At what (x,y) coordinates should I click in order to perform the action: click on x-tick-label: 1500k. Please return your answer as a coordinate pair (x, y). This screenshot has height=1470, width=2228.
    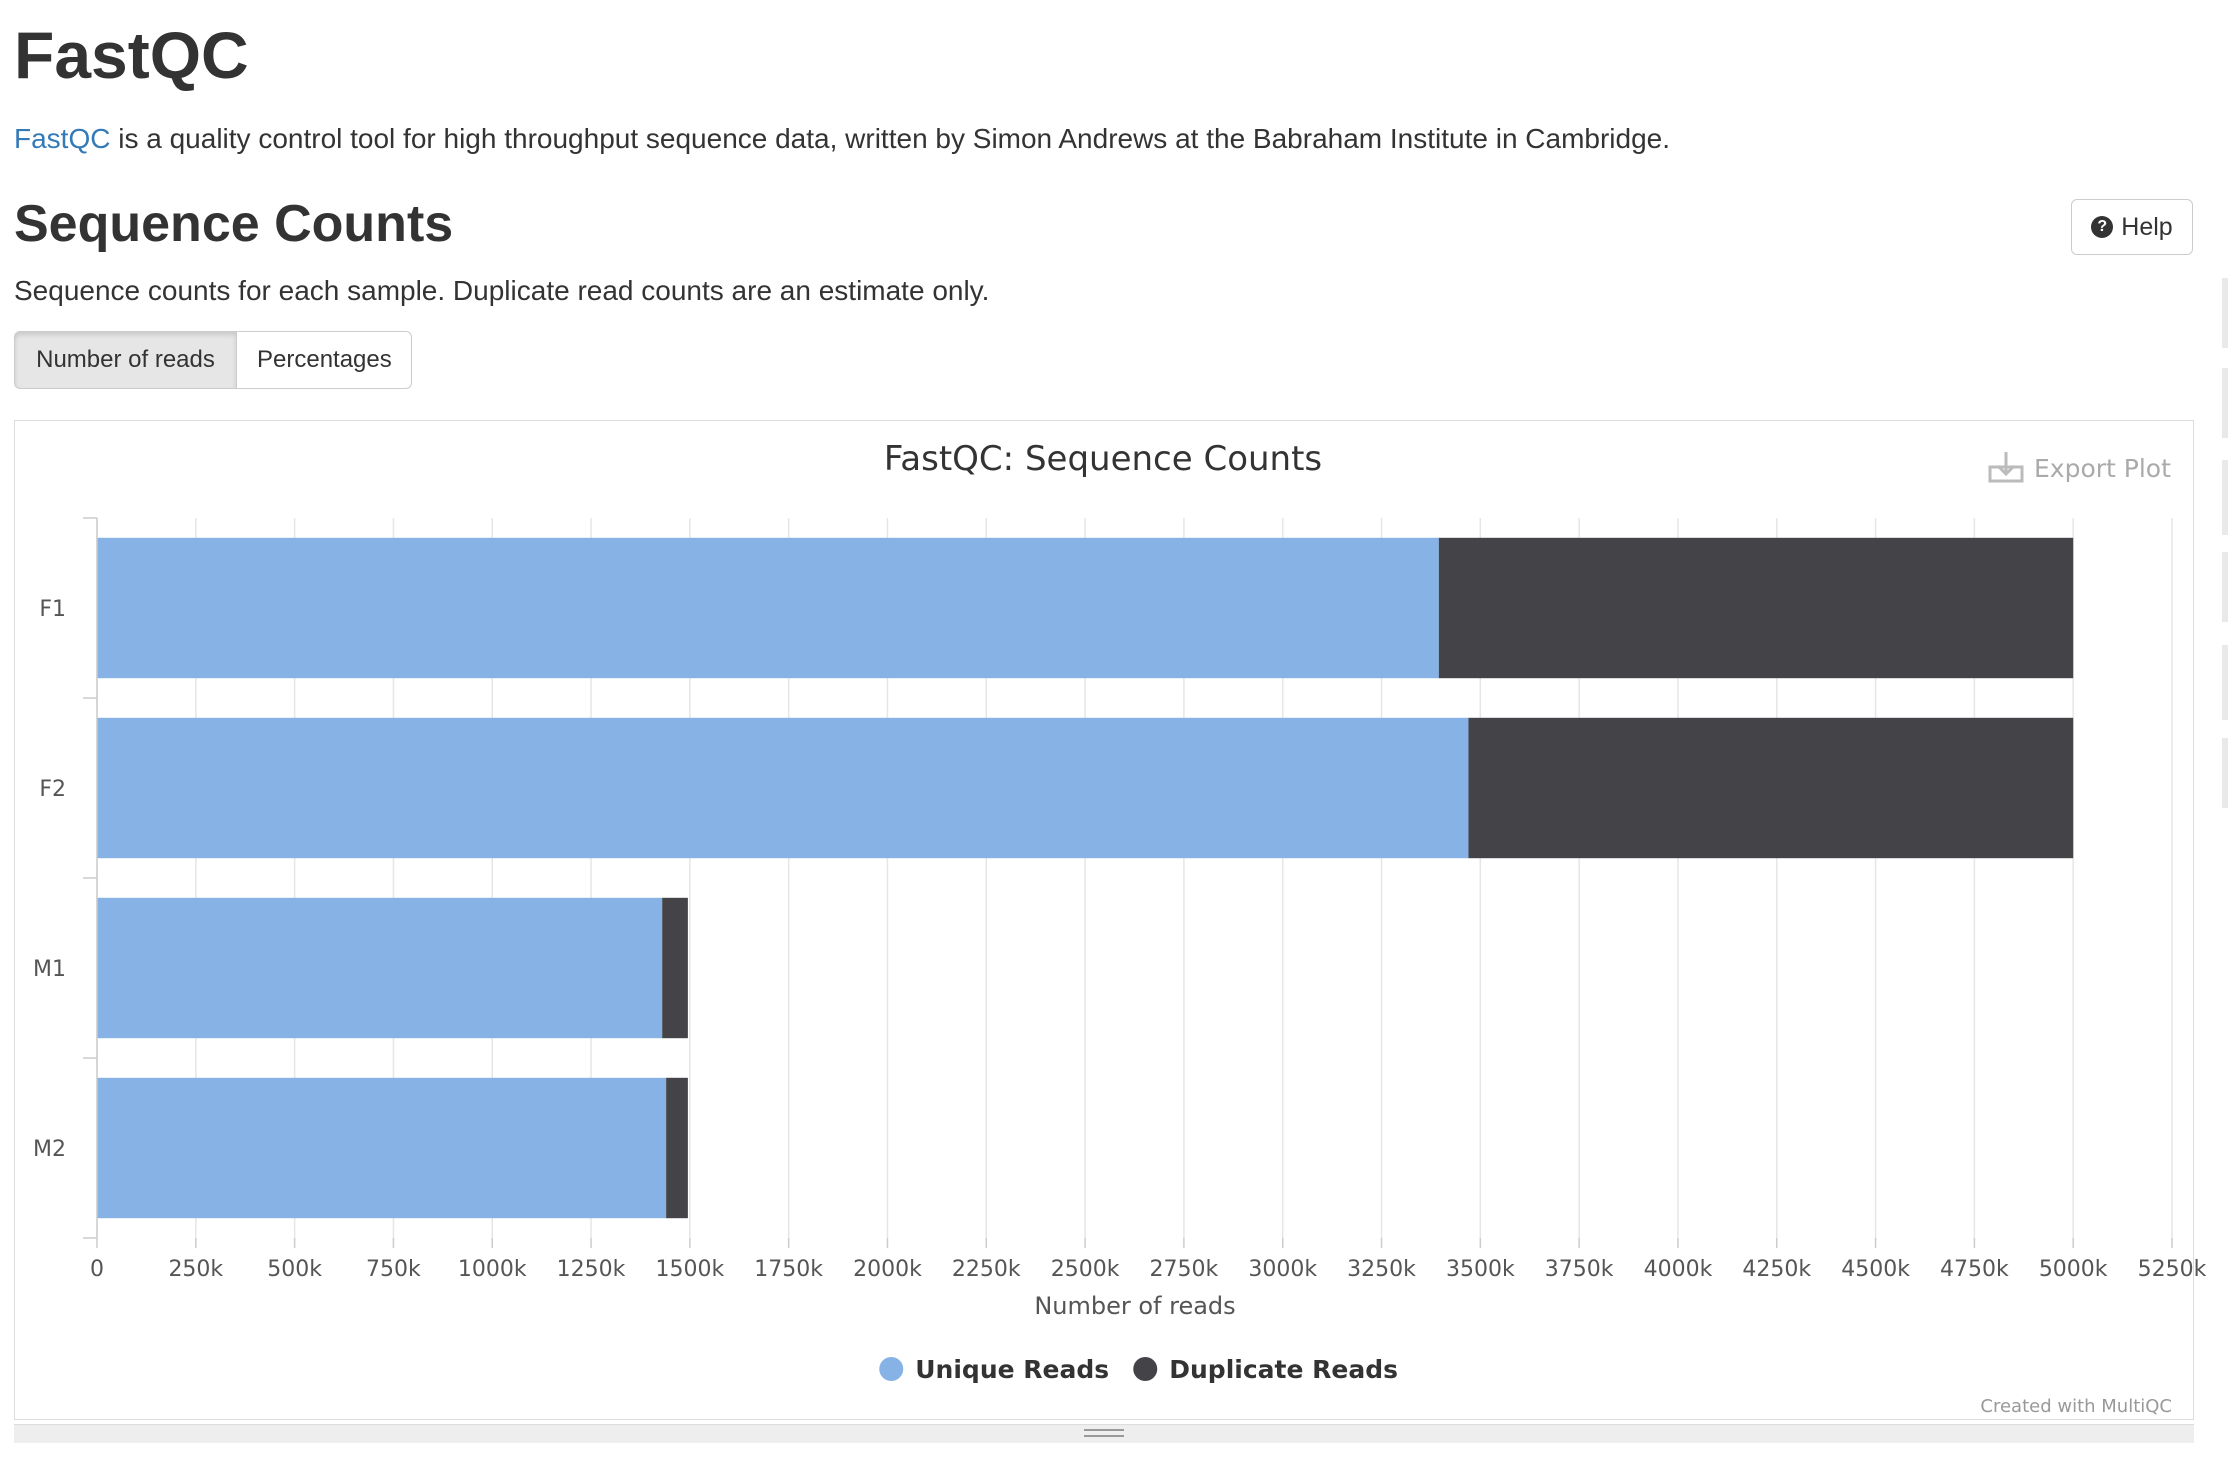
    Looking at the image, I should click on (689, 1269).